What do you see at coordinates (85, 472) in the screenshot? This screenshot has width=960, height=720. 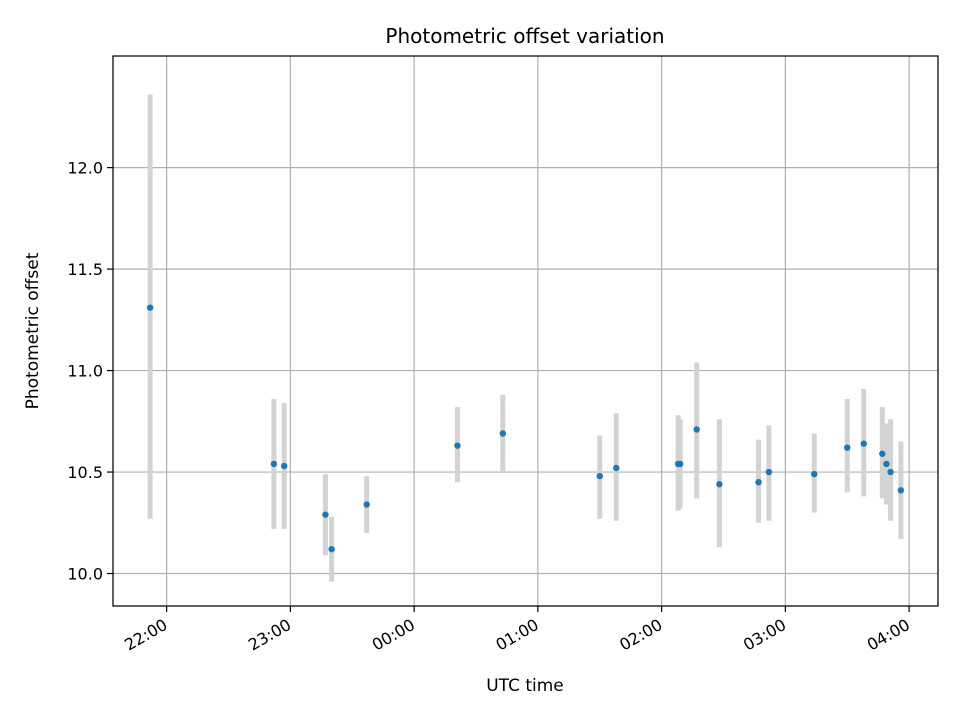 I see `y-tick-label: 10.5` at bounding box center [85, 472].